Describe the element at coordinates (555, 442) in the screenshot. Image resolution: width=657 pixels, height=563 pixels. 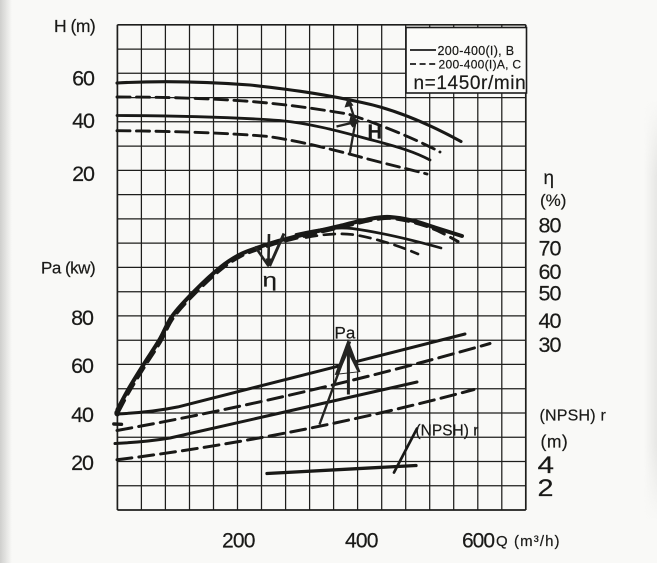
I see `svg-text: (m)` at that location.